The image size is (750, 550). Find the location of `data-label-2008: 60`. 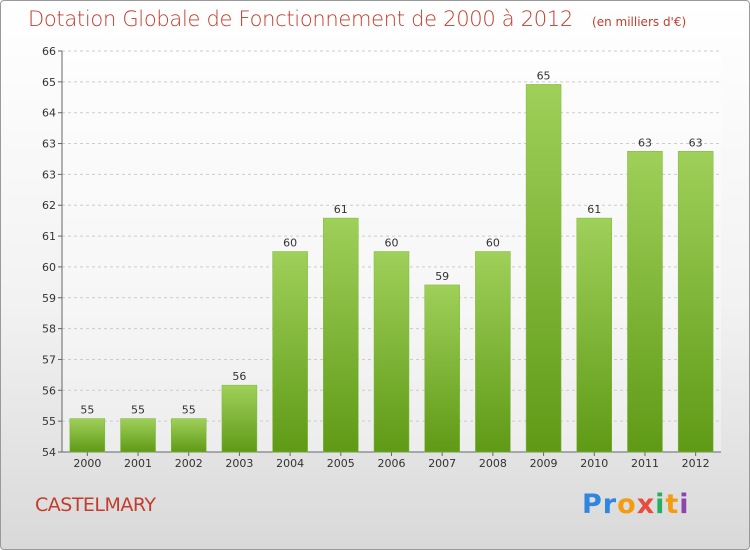

data-label-2008: 60 is located at coordinates (493, 243).